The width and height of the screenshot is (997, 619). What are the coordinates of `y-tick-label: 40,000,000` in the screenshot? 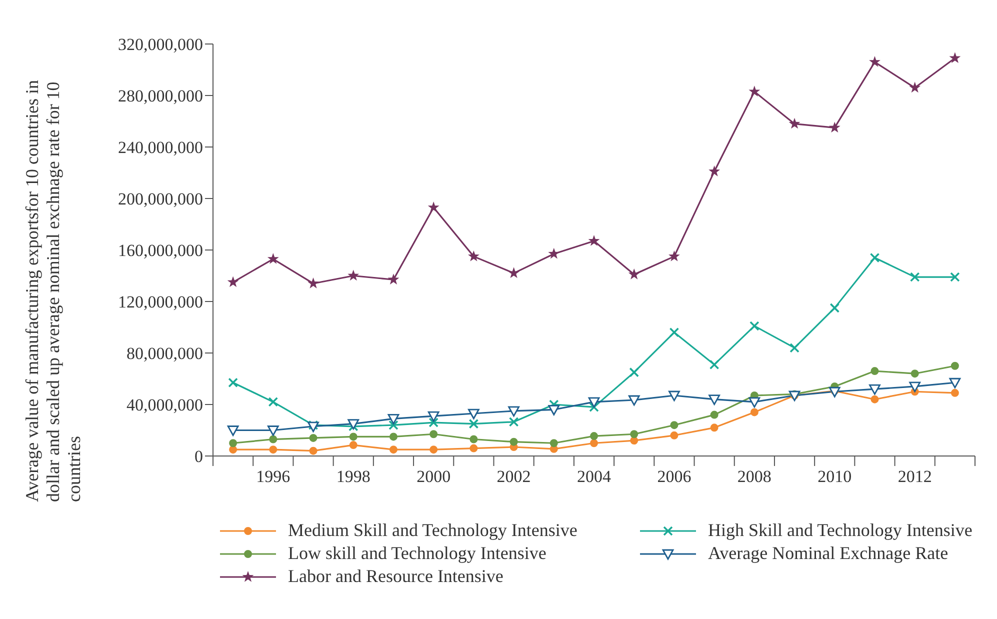 It's located at (164, 405).